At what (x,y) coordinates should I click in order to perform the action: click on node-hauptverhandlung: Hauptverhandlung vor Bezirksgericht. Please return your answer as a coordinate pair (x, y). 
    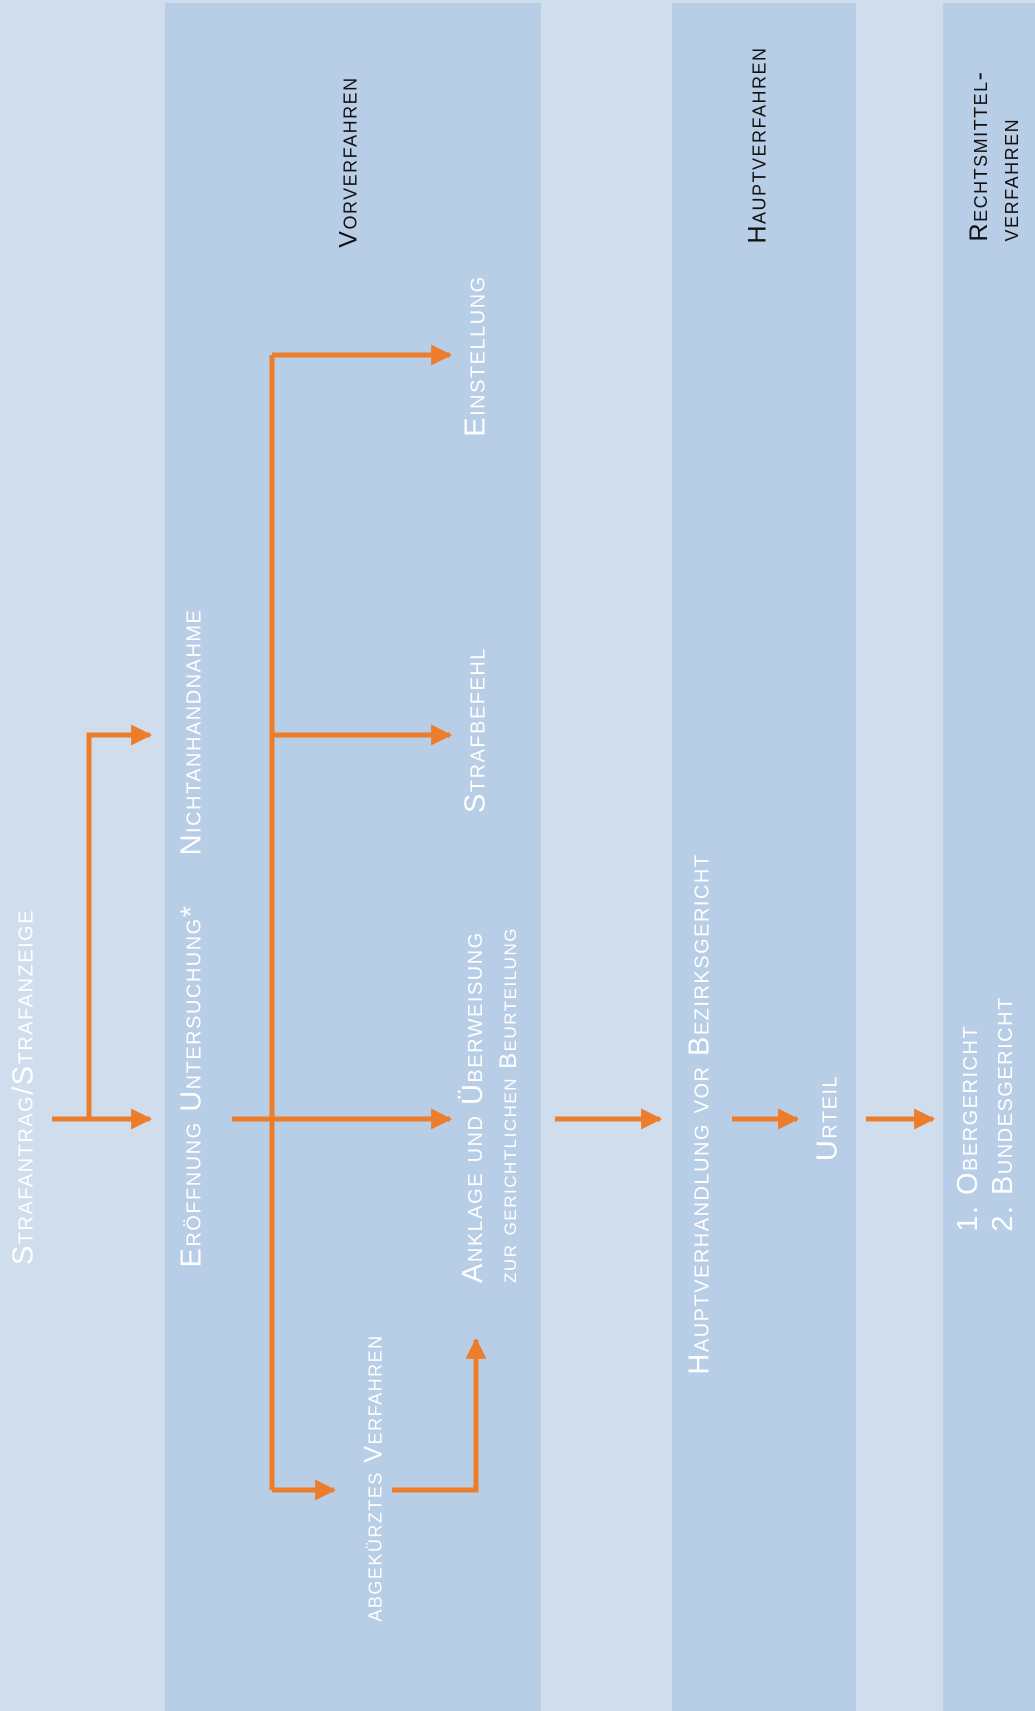
    Looking at the image, I should click on (699, 1114).